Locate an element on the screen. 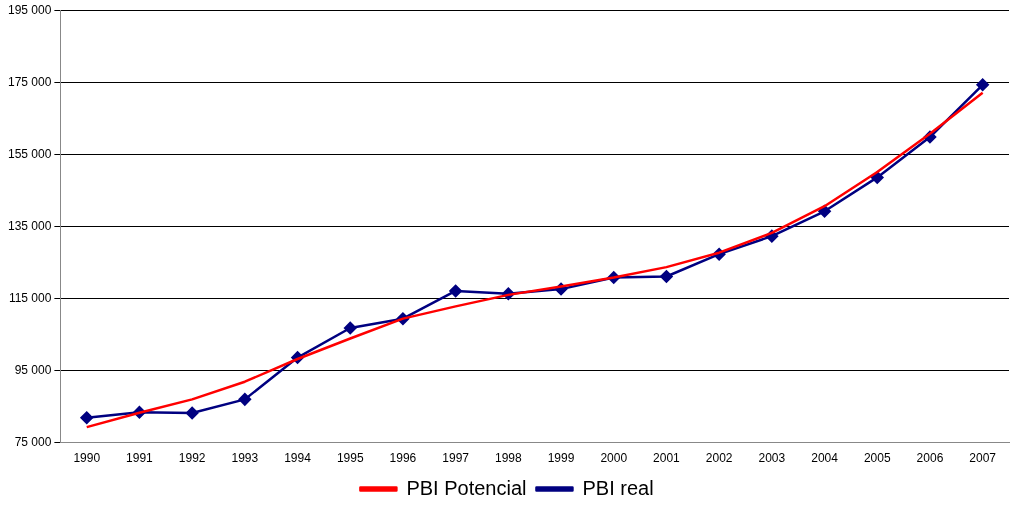 The height and width of the screenshot is (509, 1027). x-tick-label: 2001 is located at coordinates (667, 458).